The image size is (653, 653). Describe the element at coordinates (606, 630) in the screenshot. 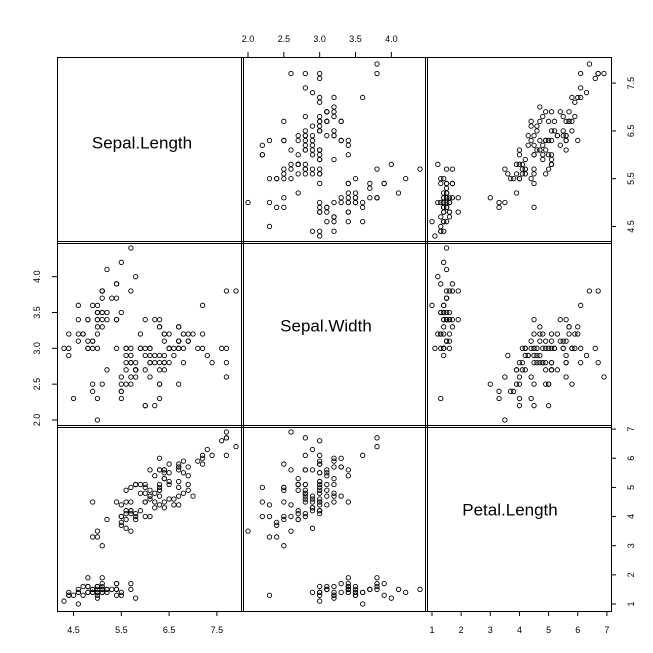

I see `tick-label: 7` at that location.